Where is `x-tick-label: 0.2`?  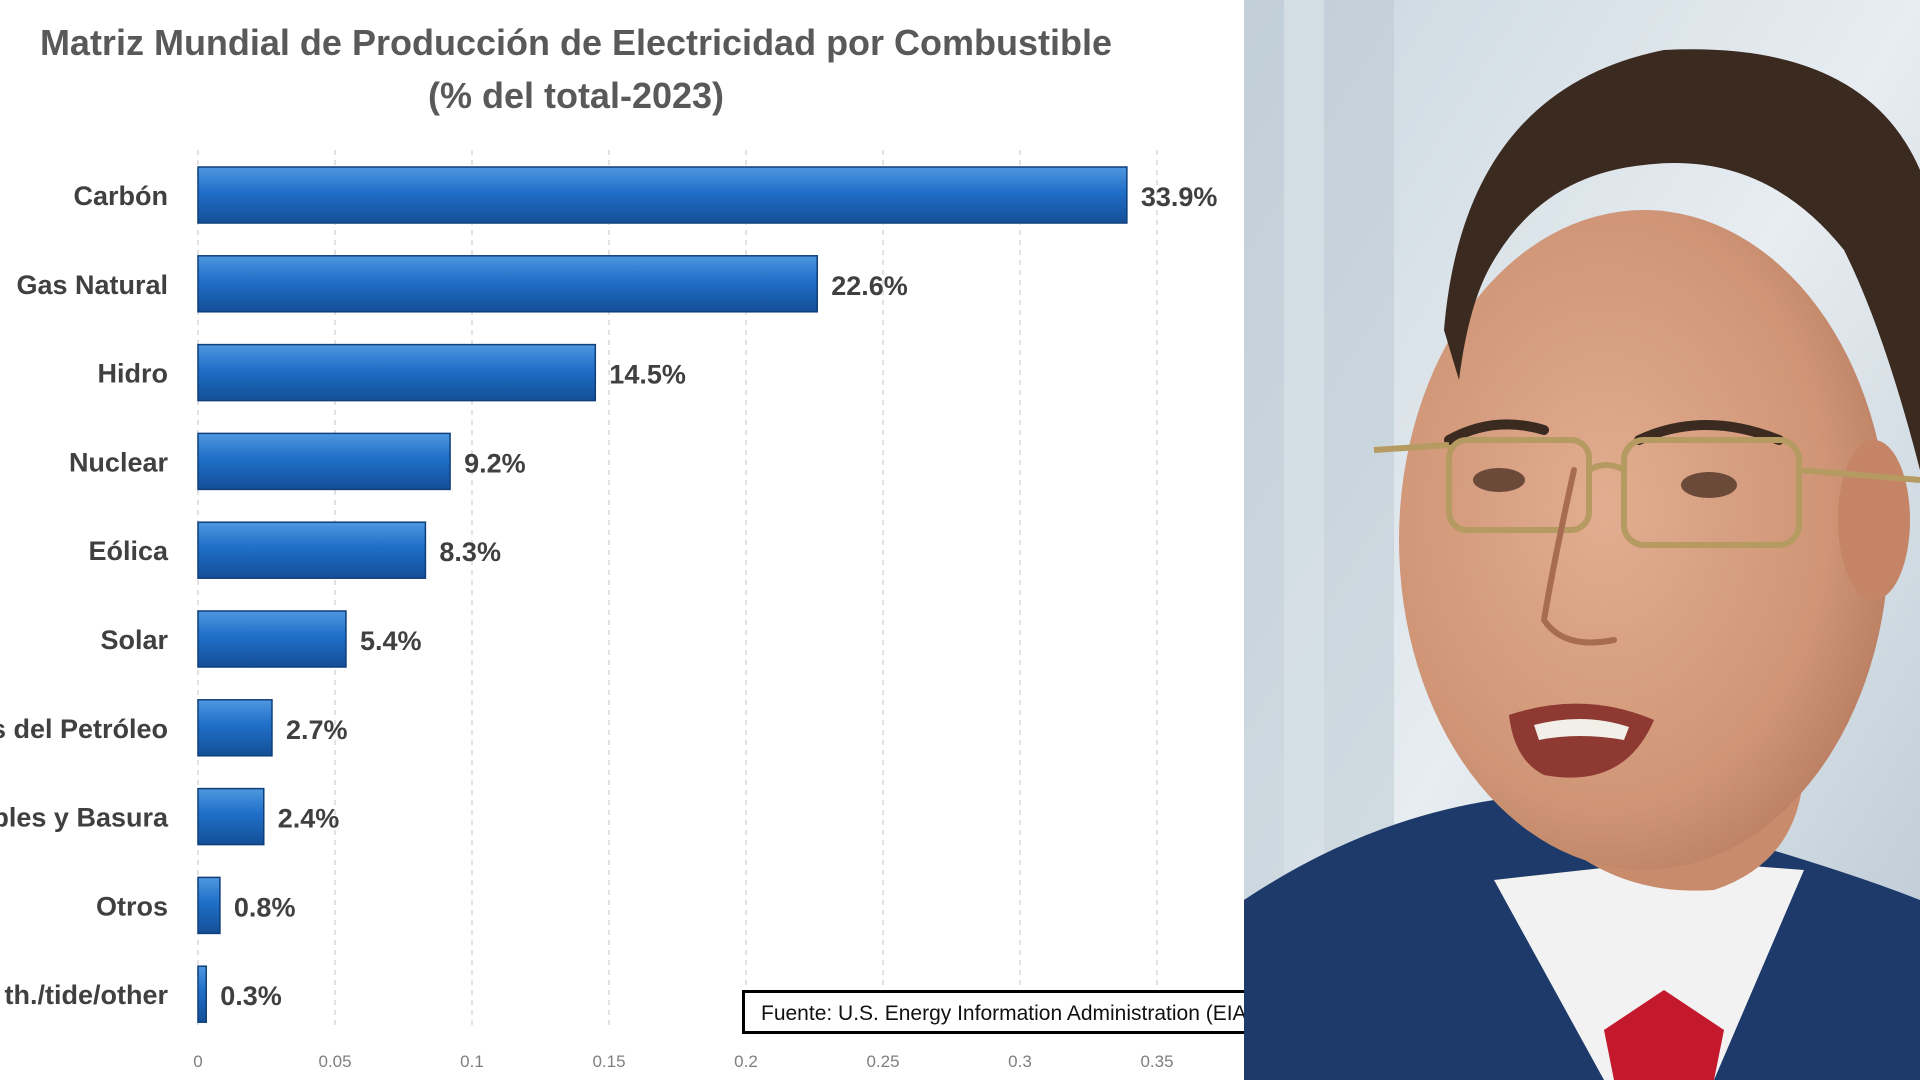 x-tick-label: 0.2 is located at coordinates (746, 1061).